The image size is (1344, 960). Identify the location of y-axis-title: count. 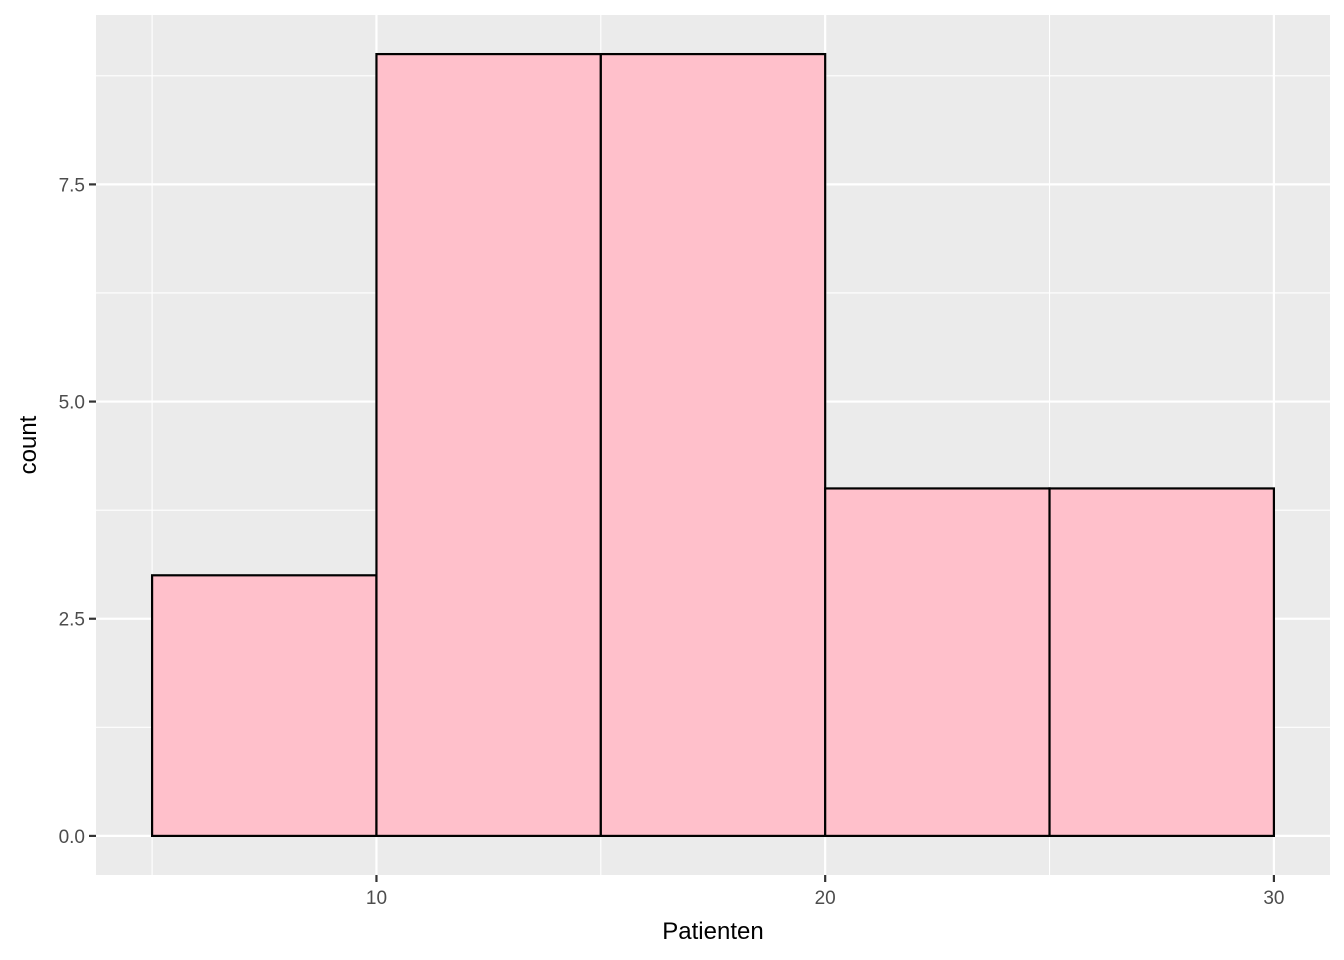
(28, 444).